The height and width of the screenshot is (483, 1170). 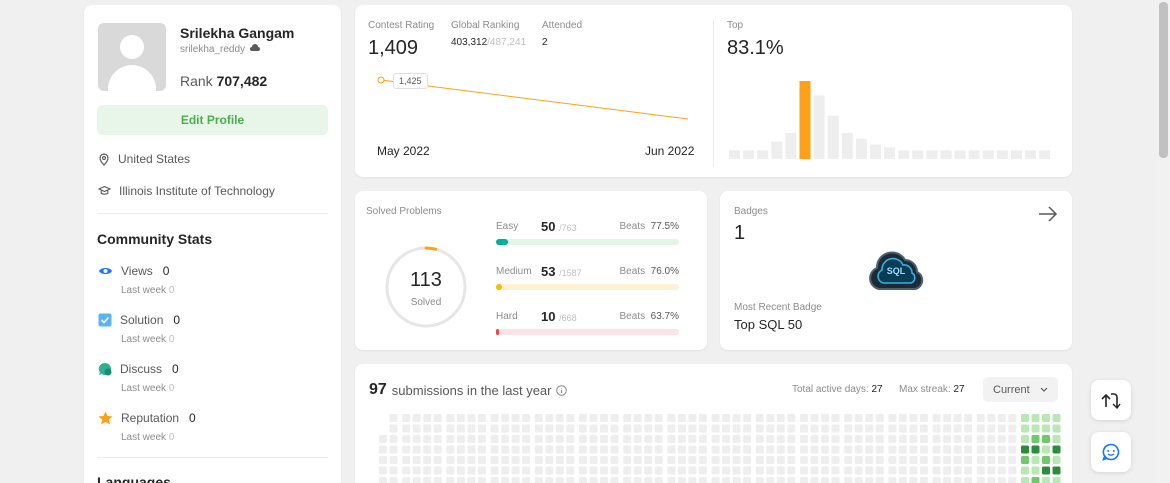 I want to click on year-dropdown: Current, so click(x=1020, y=389).